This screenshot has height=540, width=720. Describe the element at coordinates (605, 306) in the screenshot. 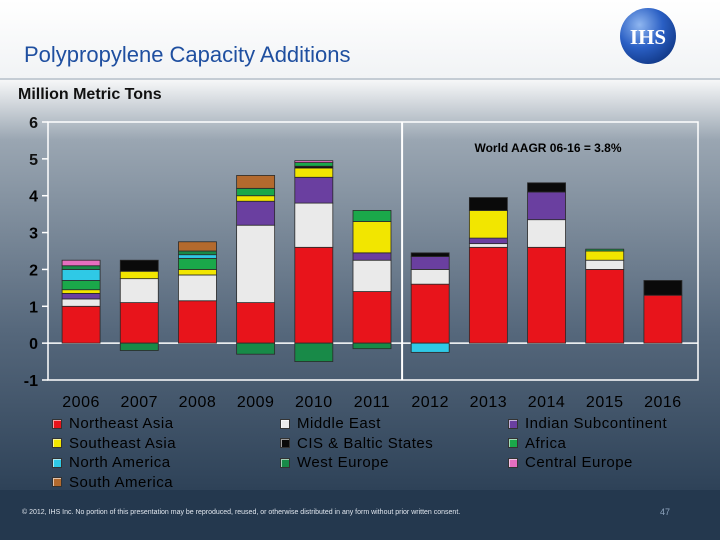

I see `bar-2015-northeast-asia` at that location.